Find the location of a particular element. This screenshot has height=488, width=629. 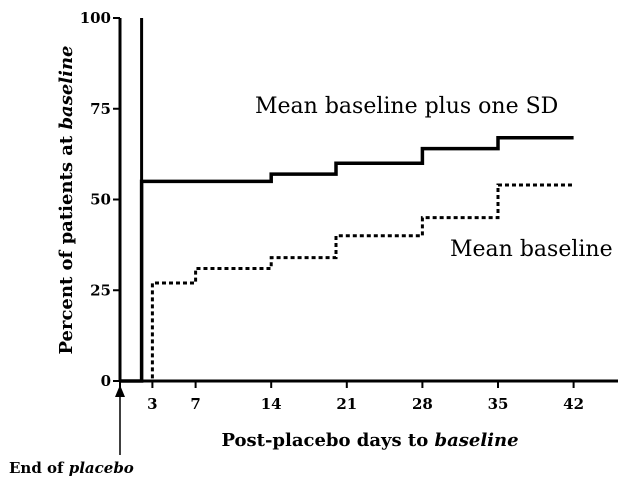

x-tick-label: 35 is located at coordinates (498, 404).